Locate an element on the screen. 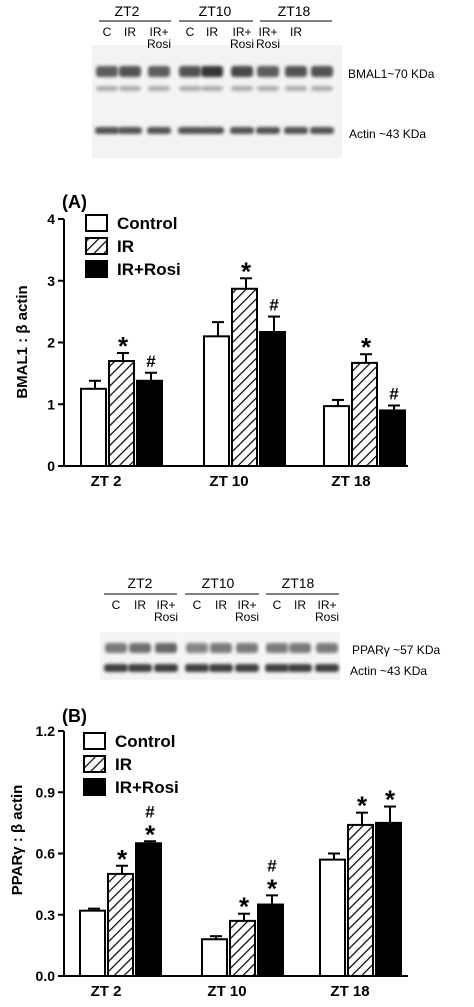 This screenshot has width=474, height=1007. blot-b-bands is located at coordinates (221, 657).